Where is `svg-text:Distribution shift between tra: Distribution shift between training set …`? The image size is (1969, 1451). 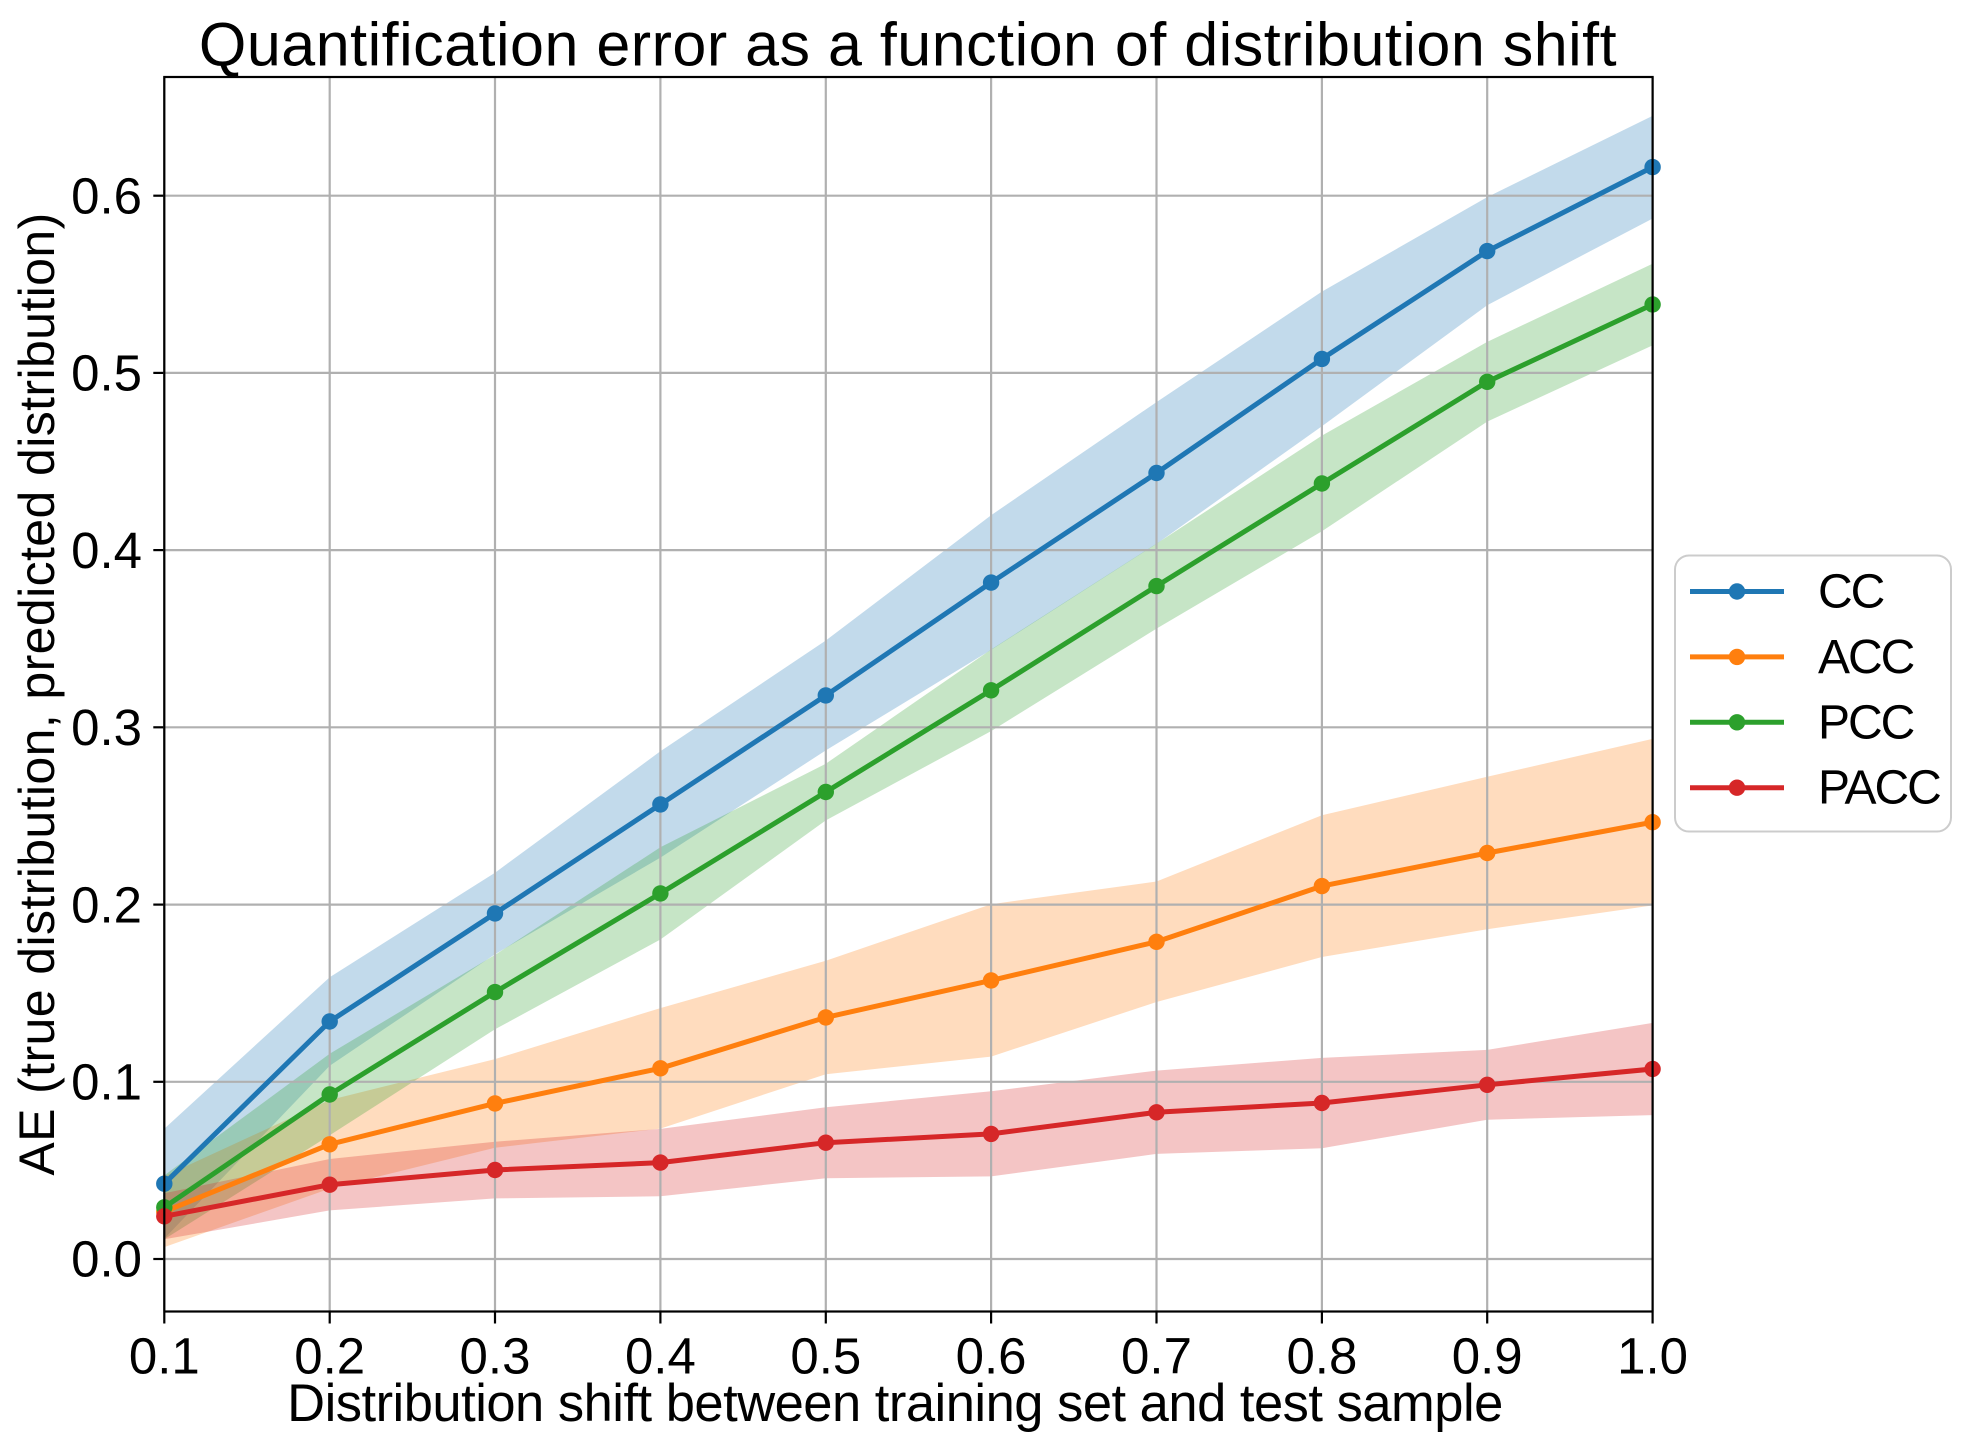
svg-text:Distribution shift between tra: Distribution shift between training set … is located at coordinates (895, 1403).